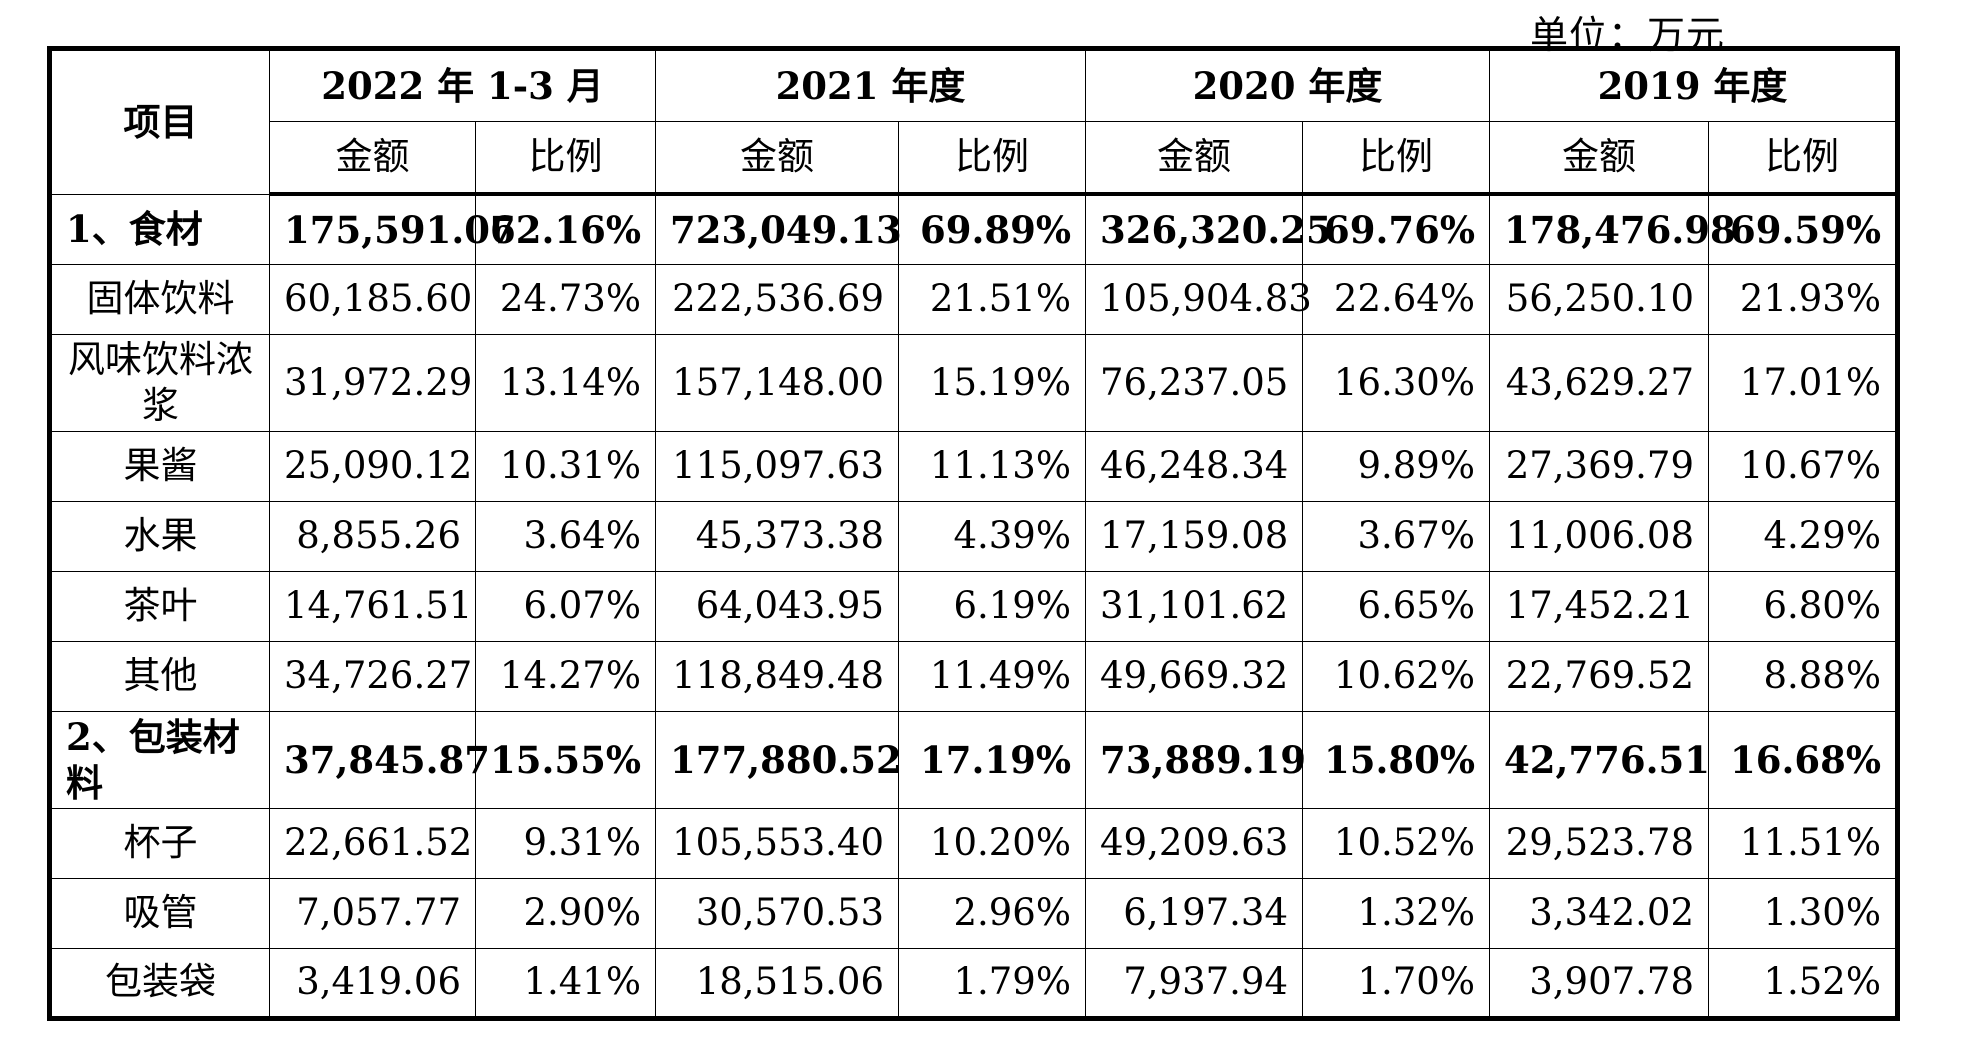 The width and height of the screenshot is (1974, 1051). What do you see at coordinates (372, 913) in the screenshot?
I see `amount-cell: 7,057.77` at bounding box center [372, 913].